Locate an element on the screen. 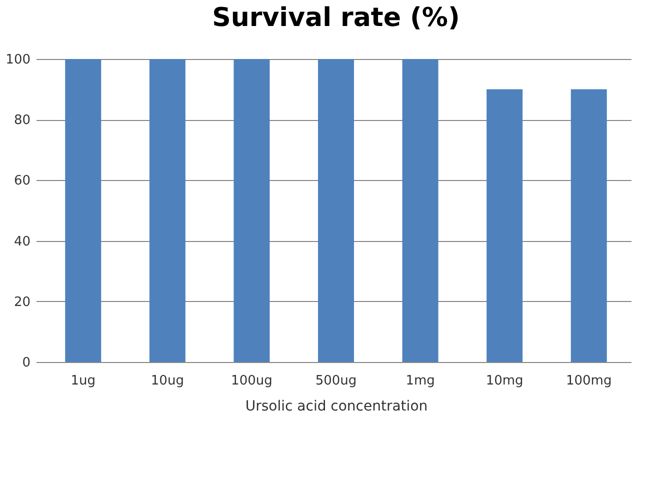 The width and height of the screenshot is (666, 485). x-tick-label: 10mg is located at coordinates (505, 381).